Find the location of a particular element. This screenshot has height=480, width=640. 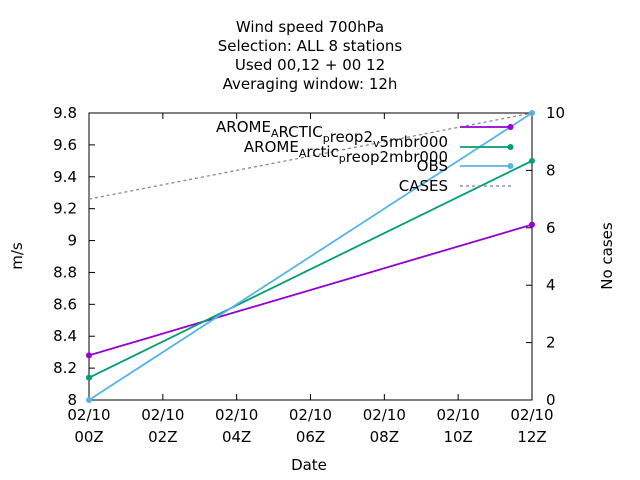

title-line: Averaging window: 12h is located at coordinates (310, 84).